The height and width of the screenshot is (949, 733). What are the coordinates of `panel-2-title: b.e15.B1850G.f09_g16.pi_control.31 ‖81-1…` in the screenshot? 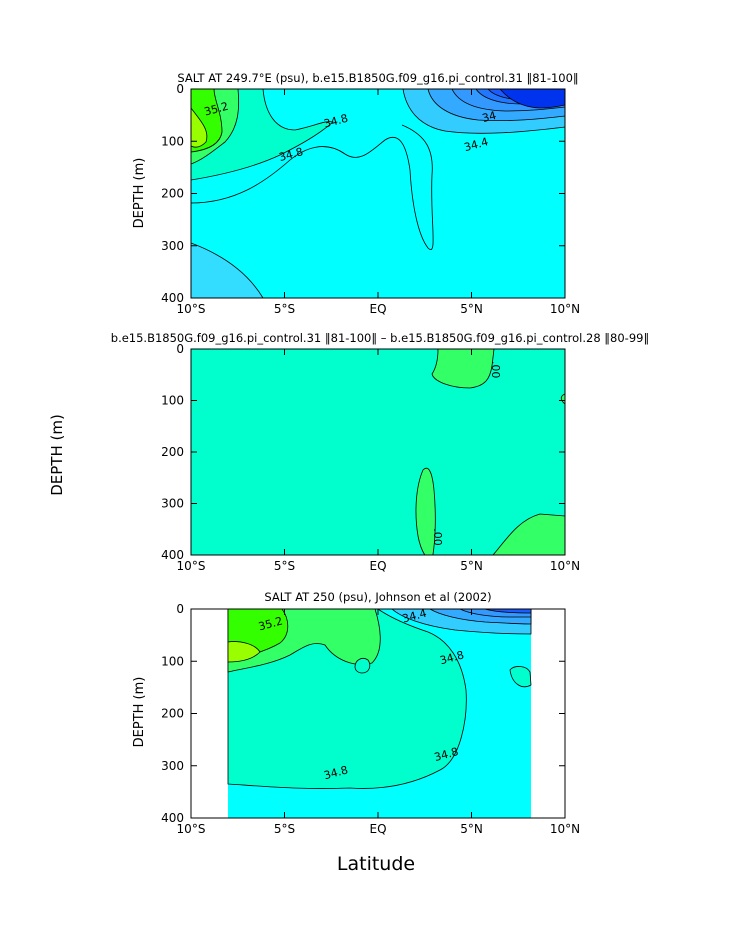 It's located at (380, 338).